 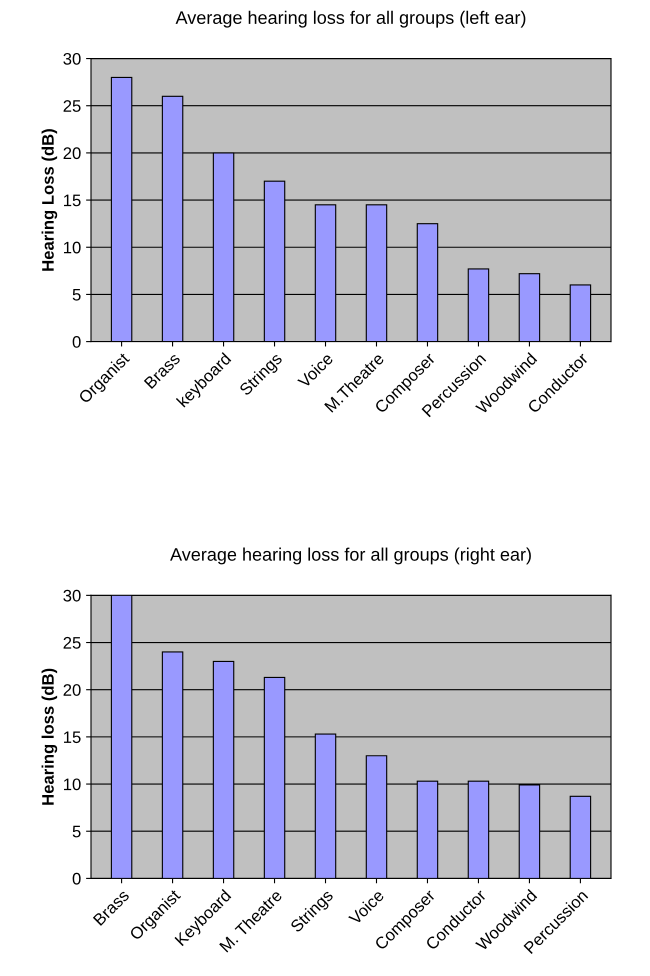 What do you see at coordinates (50, 200) in the screenshot?
I see `y-axis-title: Hearing Loss (dB)` at bounding box center [50, 200].